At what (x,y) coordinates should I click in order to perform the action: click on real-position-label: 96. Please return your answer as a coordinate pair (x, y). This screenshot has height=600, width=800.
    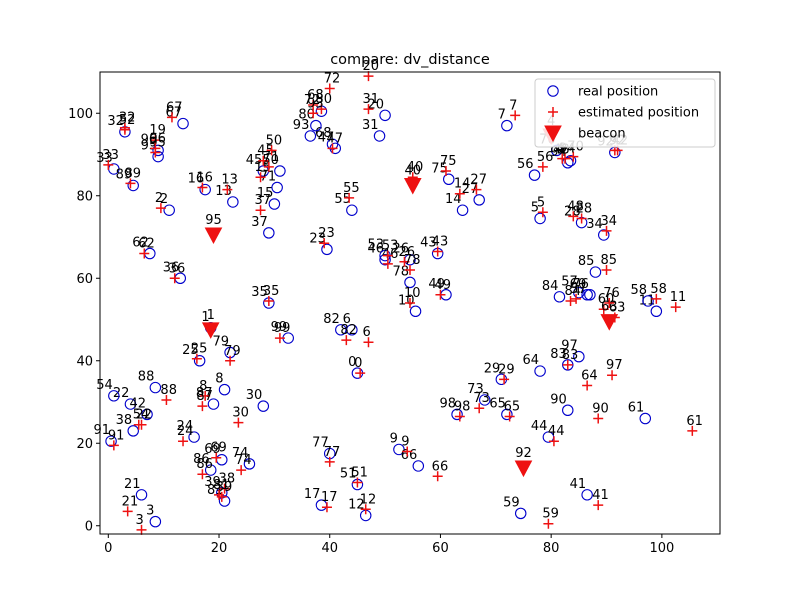
    Looking at the image, I should click on (149, 139).